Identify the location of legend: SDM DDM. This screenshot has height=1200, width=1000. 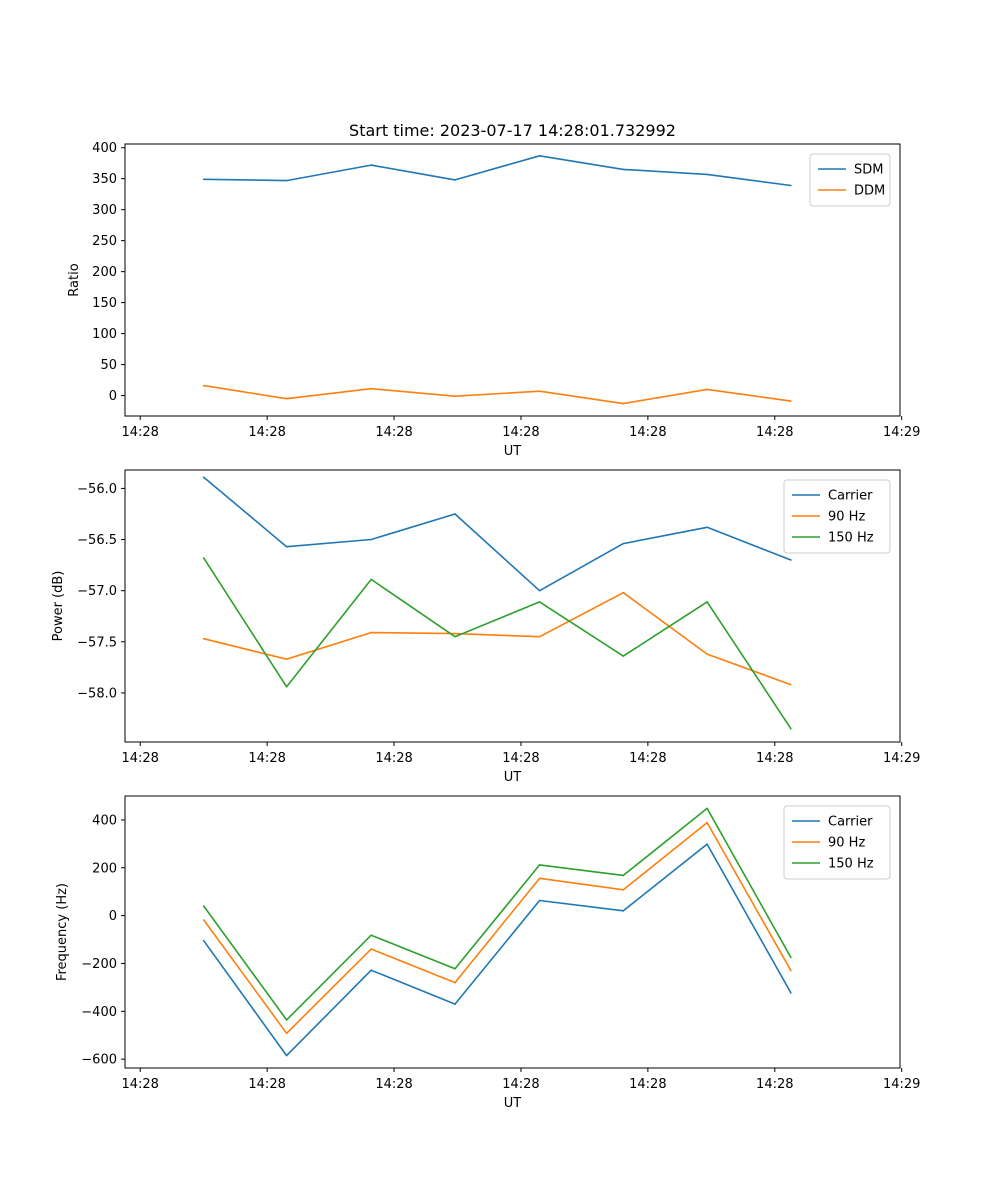
(850, 180).